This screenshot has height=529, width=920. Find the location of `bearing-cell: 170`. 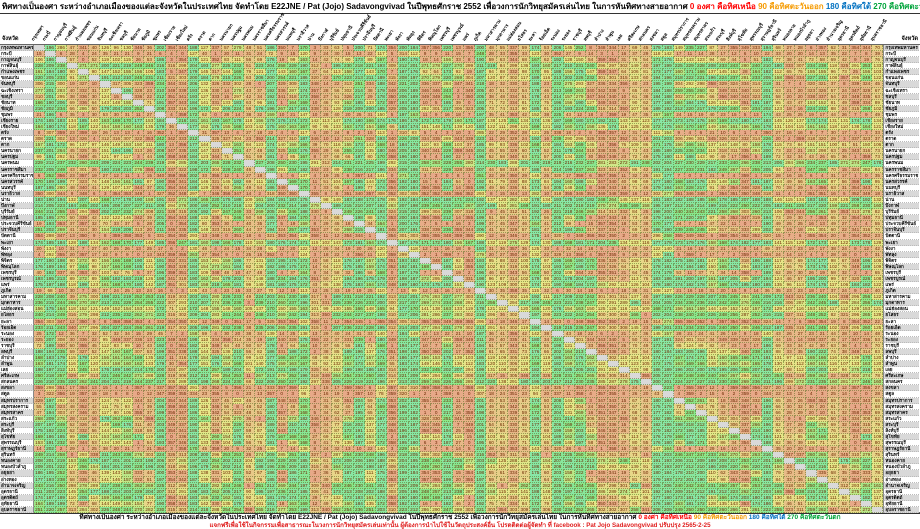

bearing-cell: 170 is located at coordinates (304, 48).